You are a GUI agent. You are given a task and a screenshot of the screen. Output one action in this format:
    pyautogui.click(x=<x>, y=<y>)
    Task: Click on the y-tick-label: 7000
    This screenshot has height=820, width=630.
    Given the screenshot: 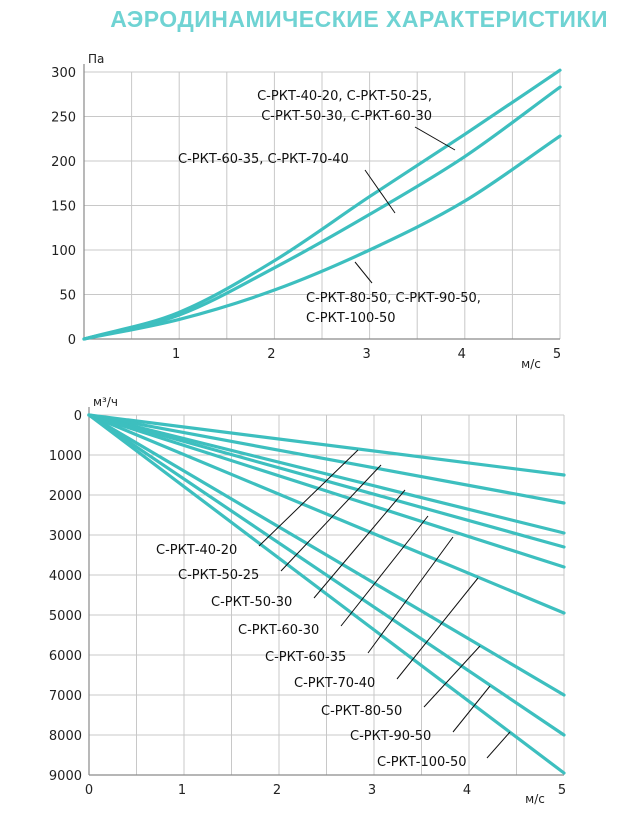 What is the action you would take?
    pyautogui.click(x=65, y=696)
    